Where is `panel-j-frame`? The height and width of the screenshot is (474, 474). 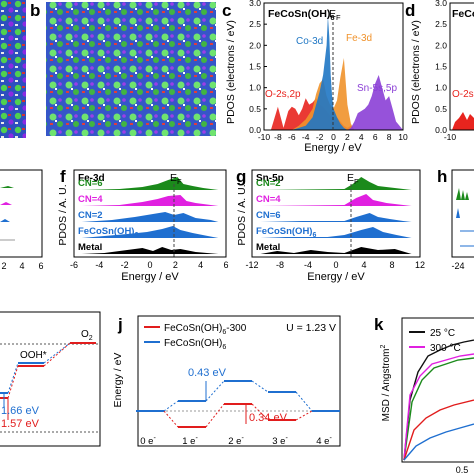 panel-j-frame is located at coordinates (239, 381).